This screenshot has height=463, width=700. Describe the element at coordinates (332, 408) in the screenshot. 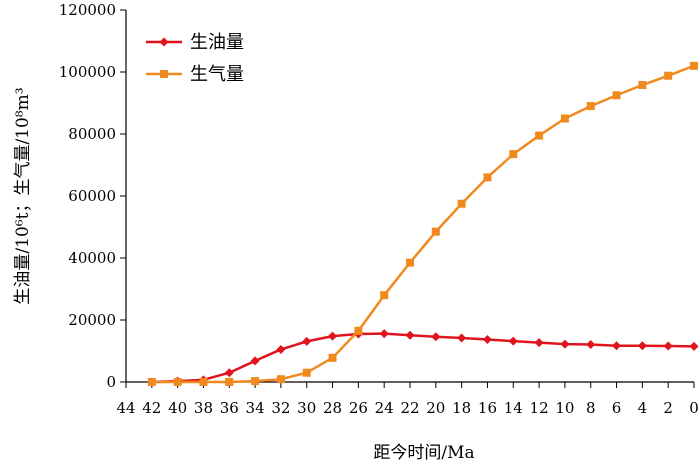

I see `x-tick-label: 28` at that location.